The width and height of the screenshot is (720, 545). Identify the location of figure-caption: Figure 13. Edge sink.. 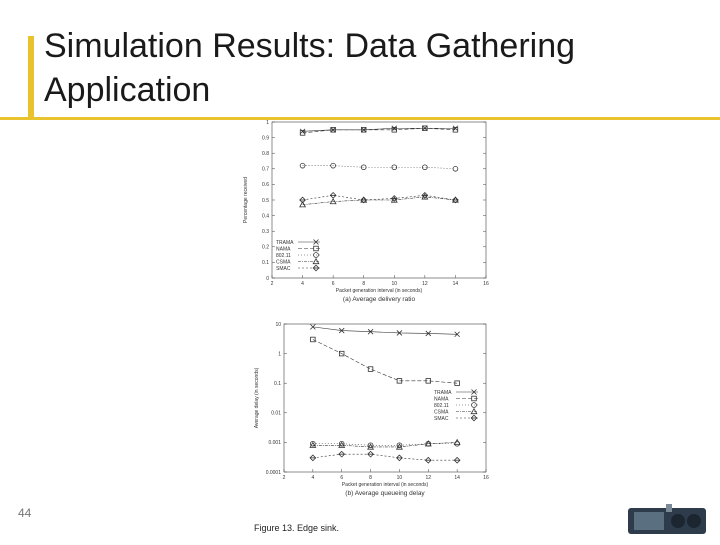
(296, 528).